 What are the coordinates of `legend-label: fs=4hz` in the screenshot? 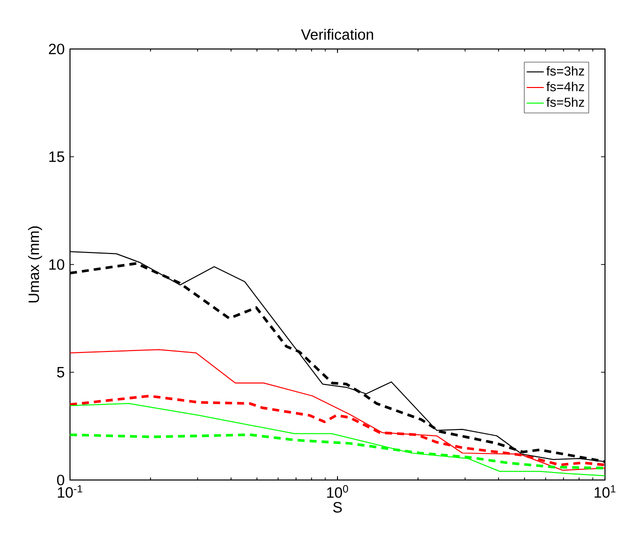 It's located at (565, 87).